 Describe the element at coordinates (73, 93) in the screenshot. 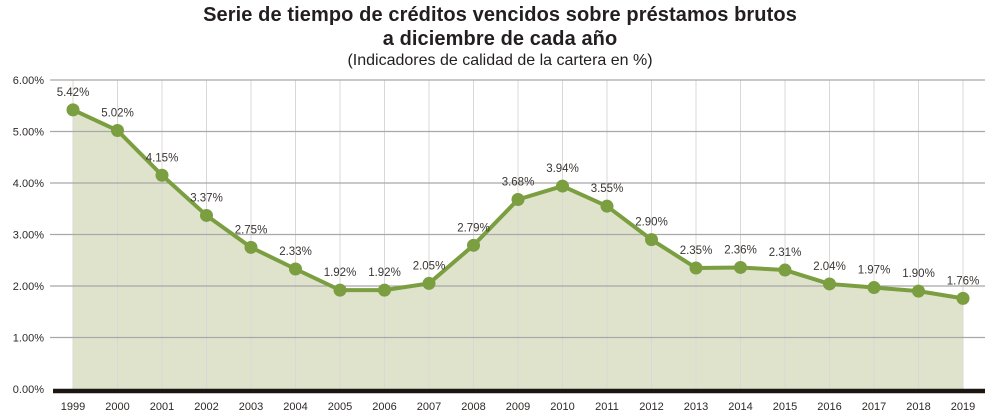

I see `data-point-label: 5.42%` at that location.